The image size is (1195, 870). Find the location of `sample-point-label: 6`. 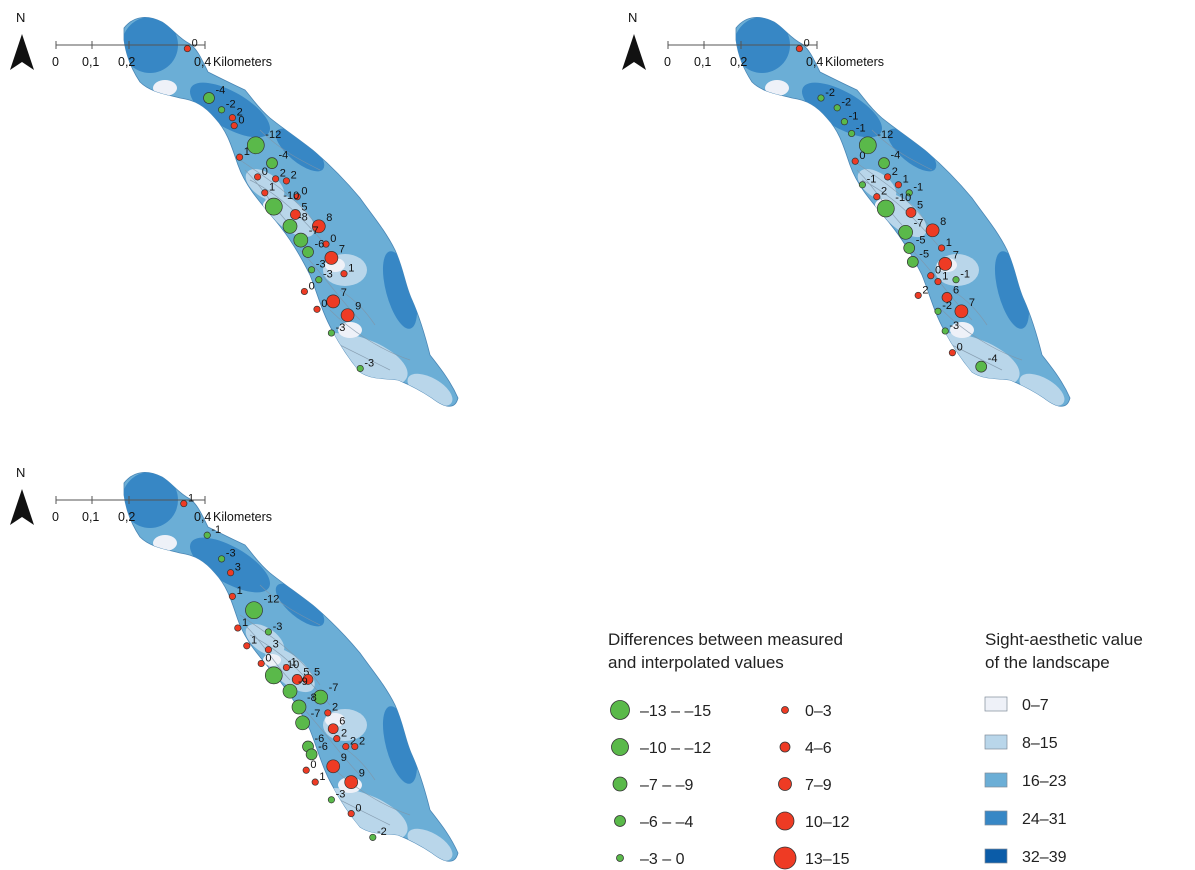

sample-point-label: 6 is located at coordinates (342, 722).